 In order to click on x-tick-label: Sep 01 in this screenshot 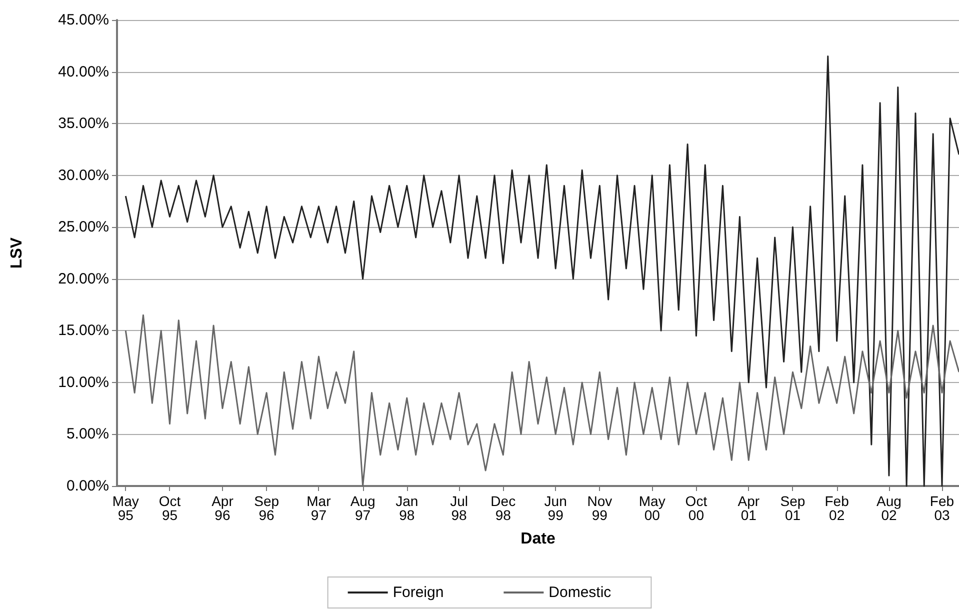, I will do `click(793, 508)`.